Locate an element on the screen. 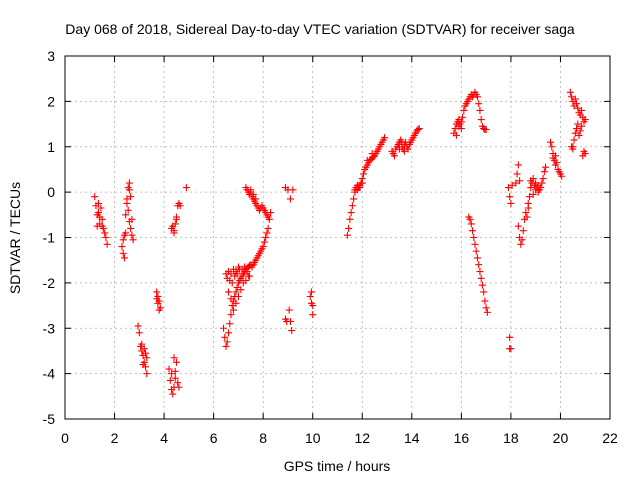 The image size is (640, 480). x-axis-label: GPS time / hours is located at coordinates (337, 466).